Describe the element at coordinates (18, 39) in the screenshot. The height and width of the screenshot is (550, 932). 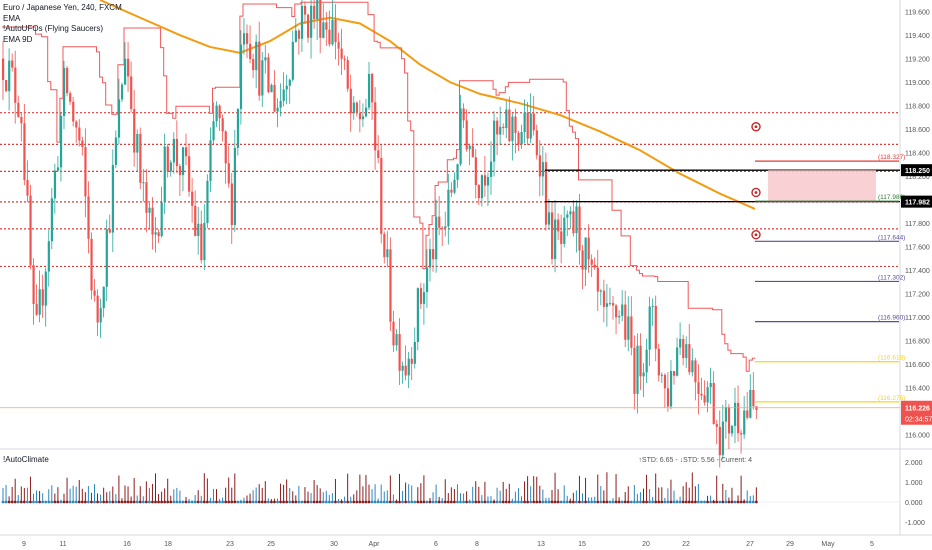
I see `indicator-ema9d-label: EMA 9D` at that location.